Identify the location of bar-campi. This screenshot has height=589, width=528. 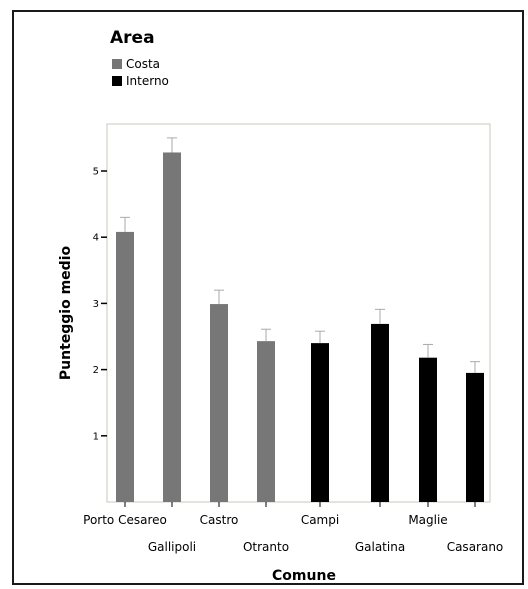
(320, 422).